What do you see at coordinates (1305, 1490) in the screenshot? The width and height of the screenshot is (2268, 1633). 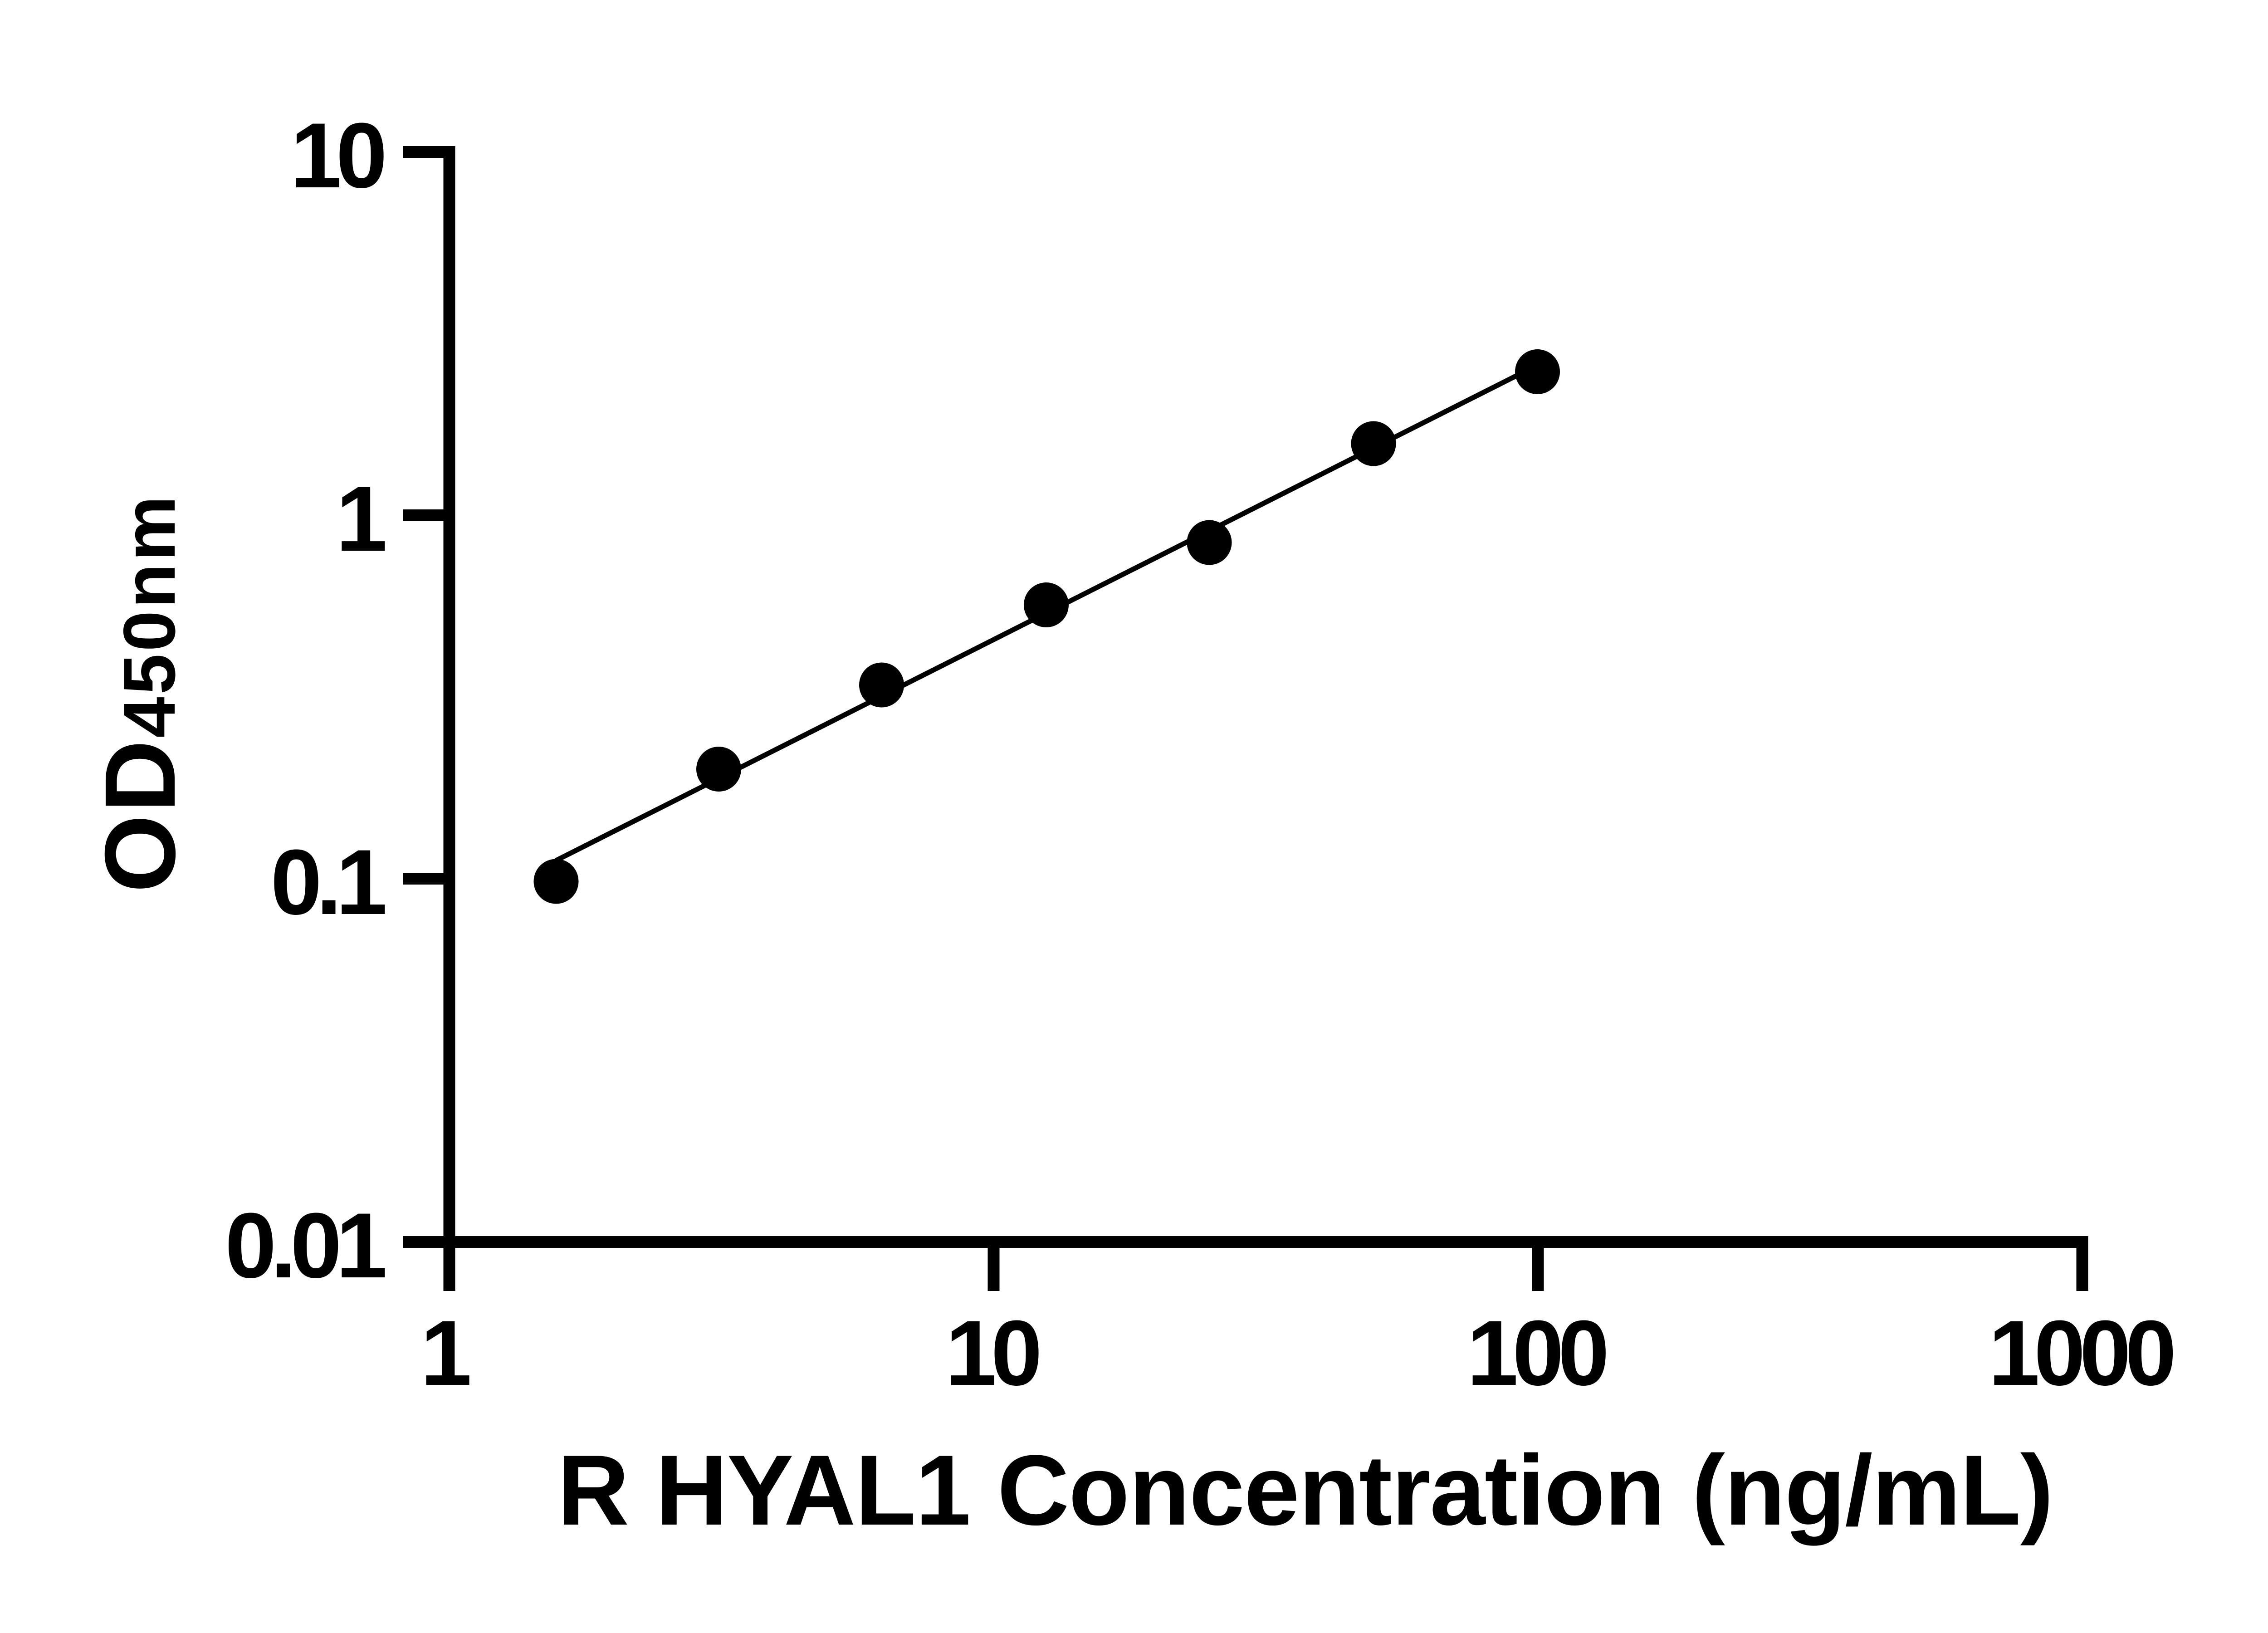 I see `svg-text: R HYAL1 Concentration (ng/mL)` at bounding box center [1305, 1490].